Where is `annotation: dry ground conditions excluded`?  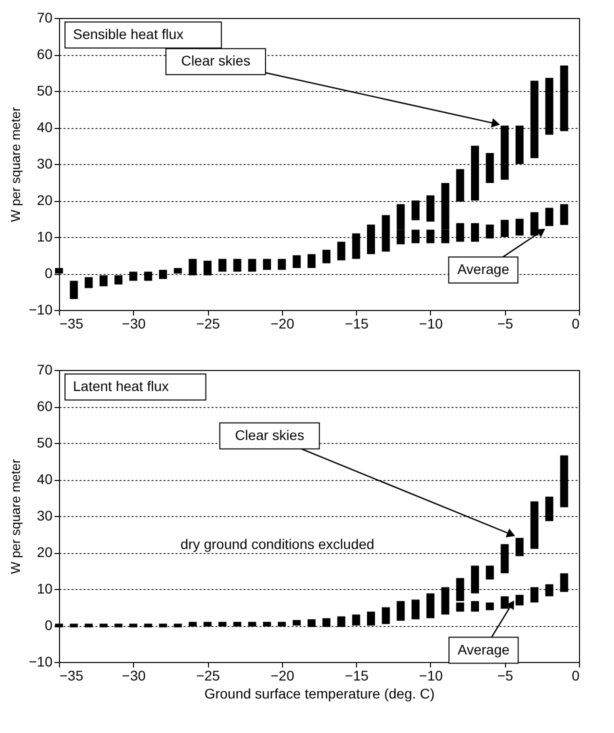 annotation: dry ground conditions excluded is located at coordinates (277, 544).